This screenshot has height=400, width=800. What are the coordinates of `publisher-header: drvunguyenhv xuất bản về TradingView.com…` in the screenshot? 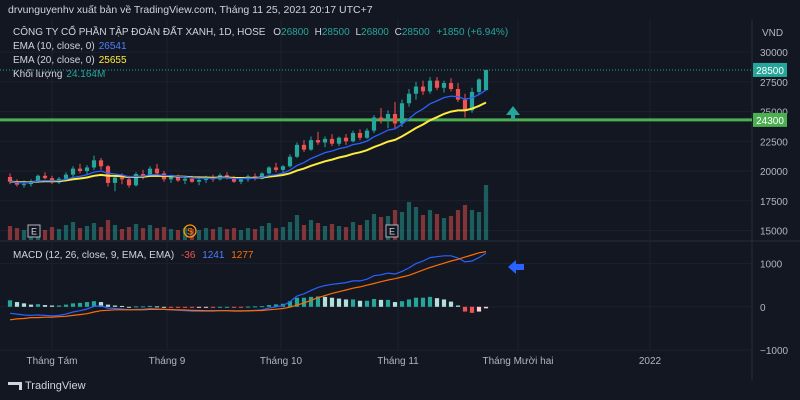 It's located at (400, 10).